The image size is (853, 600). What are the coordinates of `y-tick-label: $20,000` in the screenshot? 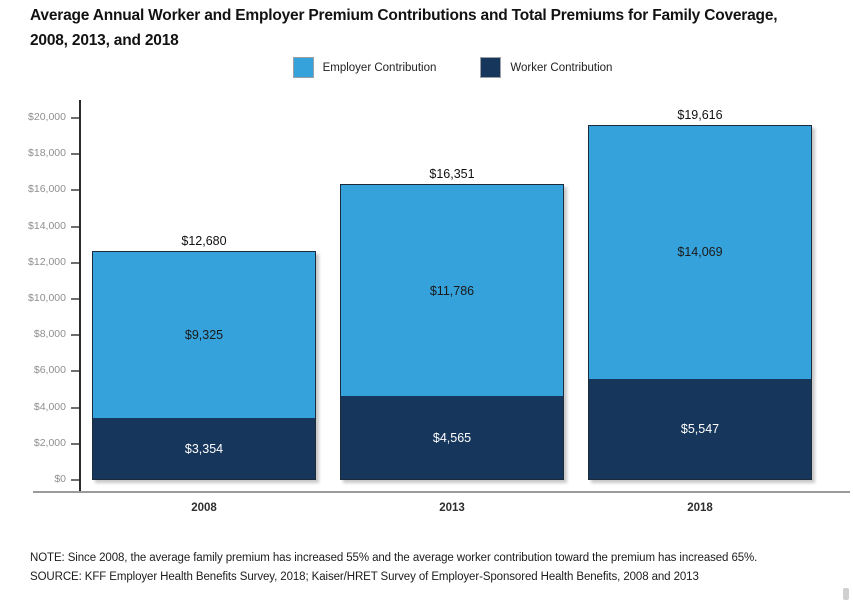 It's located at (47, 117).